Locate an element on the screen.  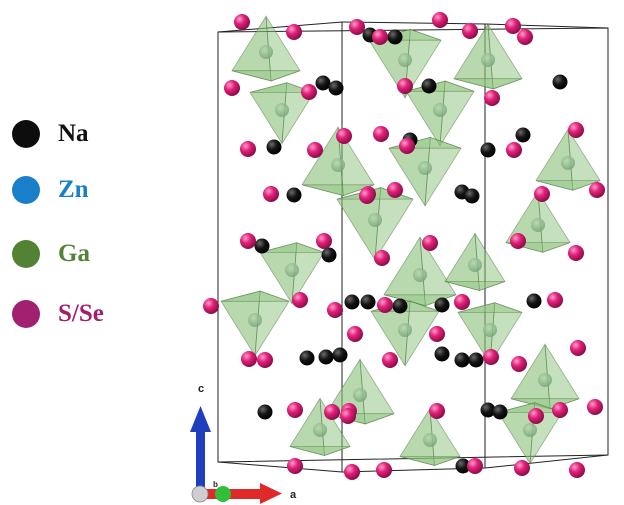
na-legend-dot is located at coordinates (26, 134).